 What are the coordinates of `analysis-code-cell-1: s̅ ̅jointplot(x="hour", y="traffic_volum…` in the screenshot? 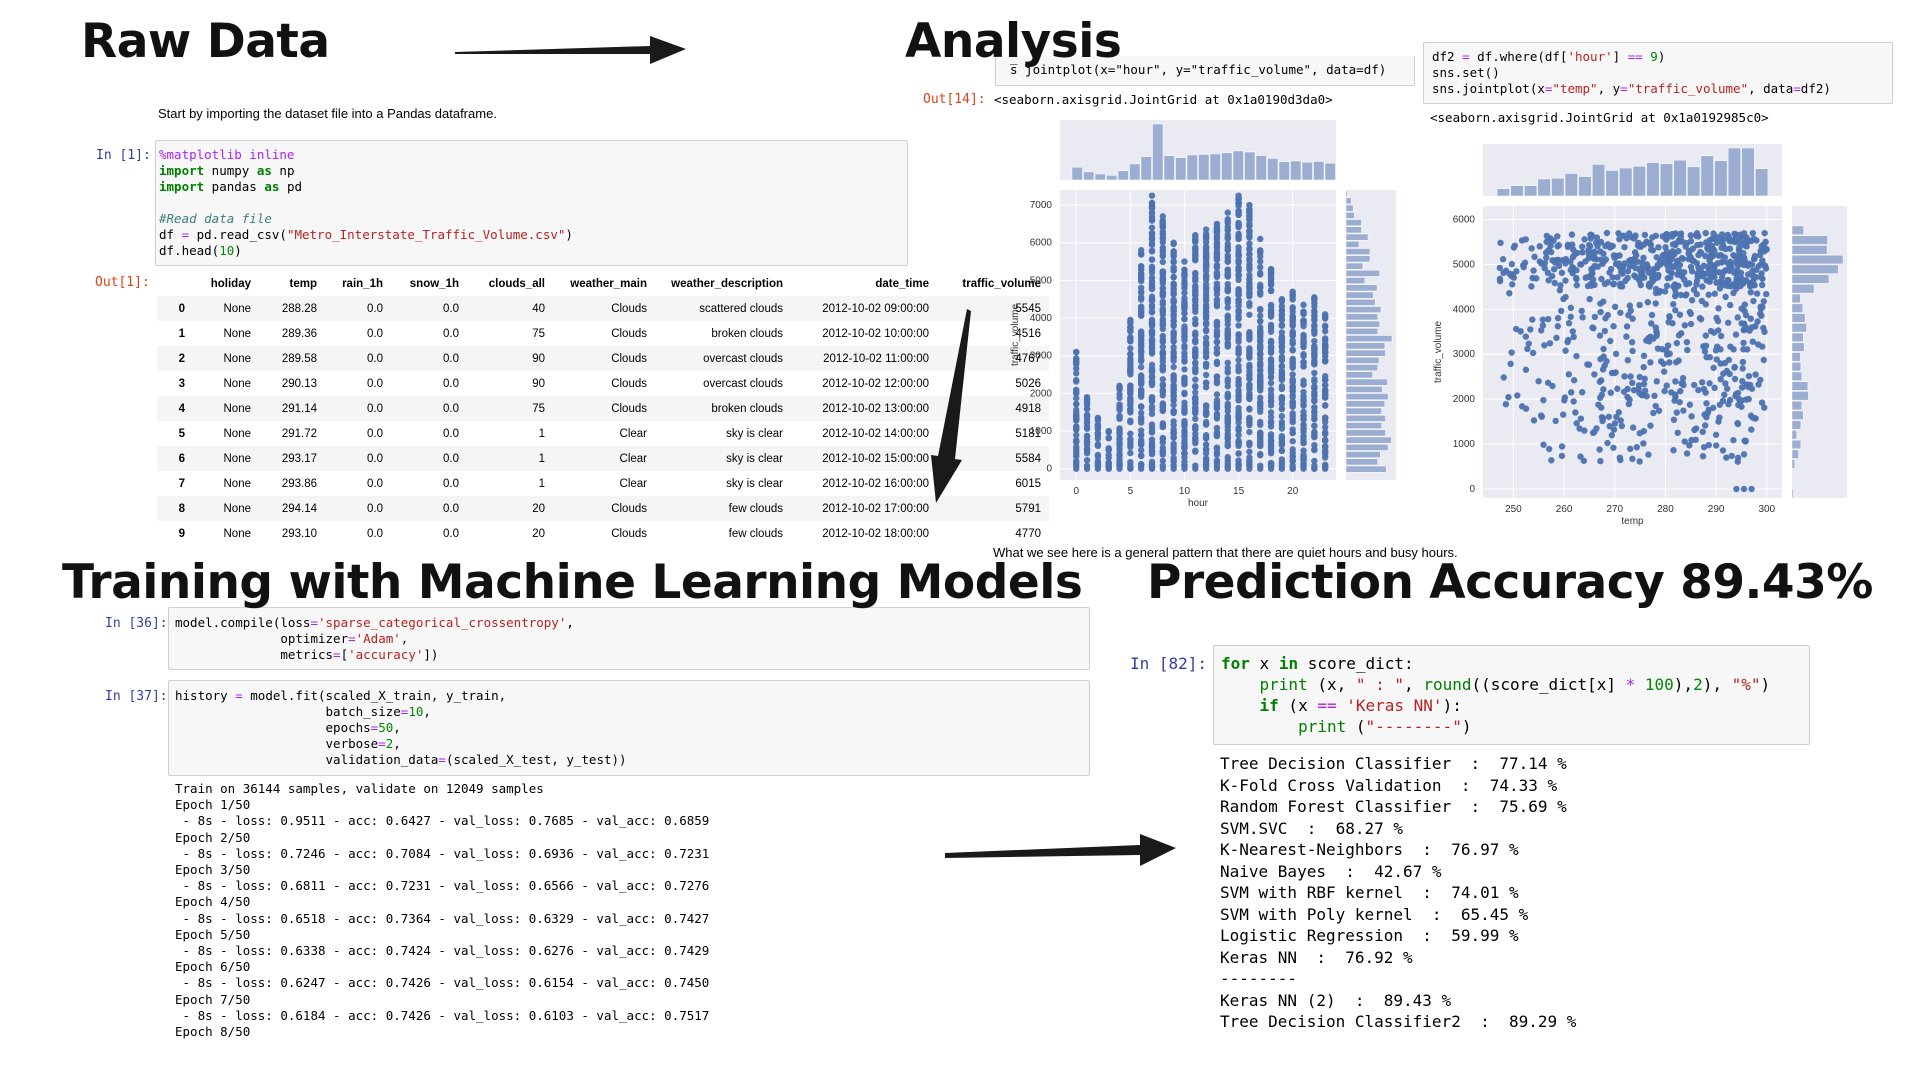 It's located at (1205, 71).